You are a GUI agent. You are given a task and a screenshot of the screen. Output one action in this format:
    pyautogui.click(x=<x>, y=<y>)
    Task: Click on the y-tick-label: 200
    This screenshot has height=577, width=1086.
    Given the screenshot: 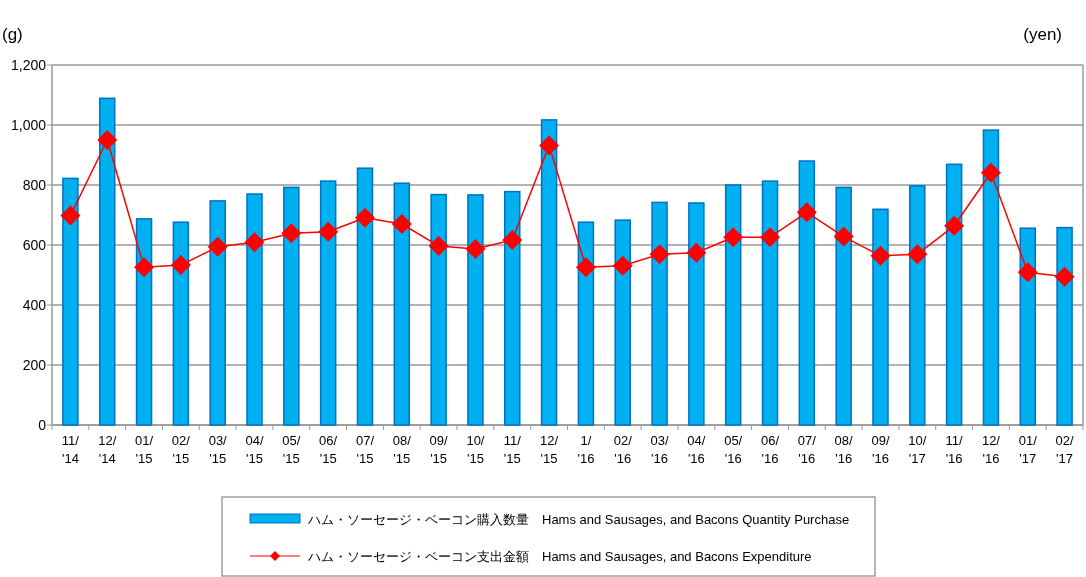 What is the action you would take?
    pyautogui.click(x=34, y=365)
    